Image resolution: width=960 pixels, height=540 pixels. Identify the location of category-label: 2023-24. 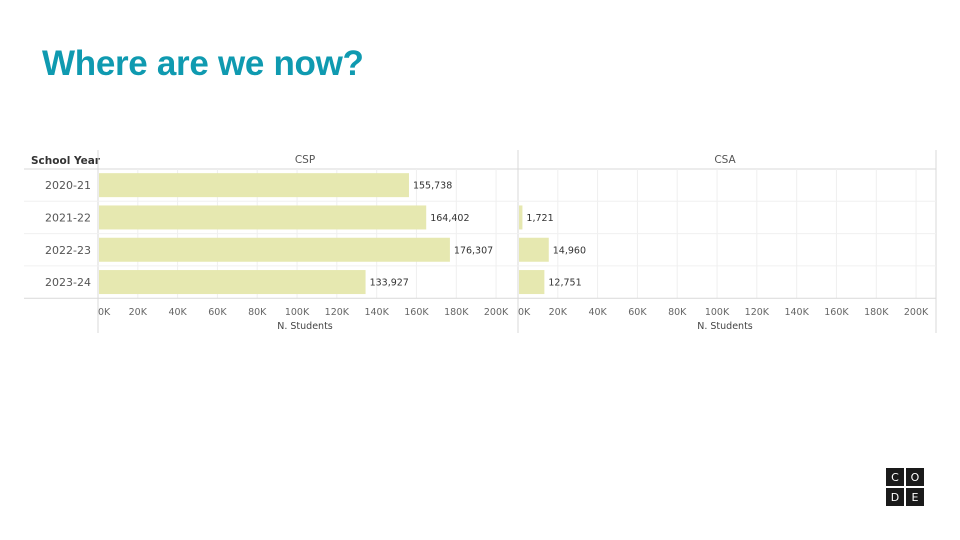
(68, 282).